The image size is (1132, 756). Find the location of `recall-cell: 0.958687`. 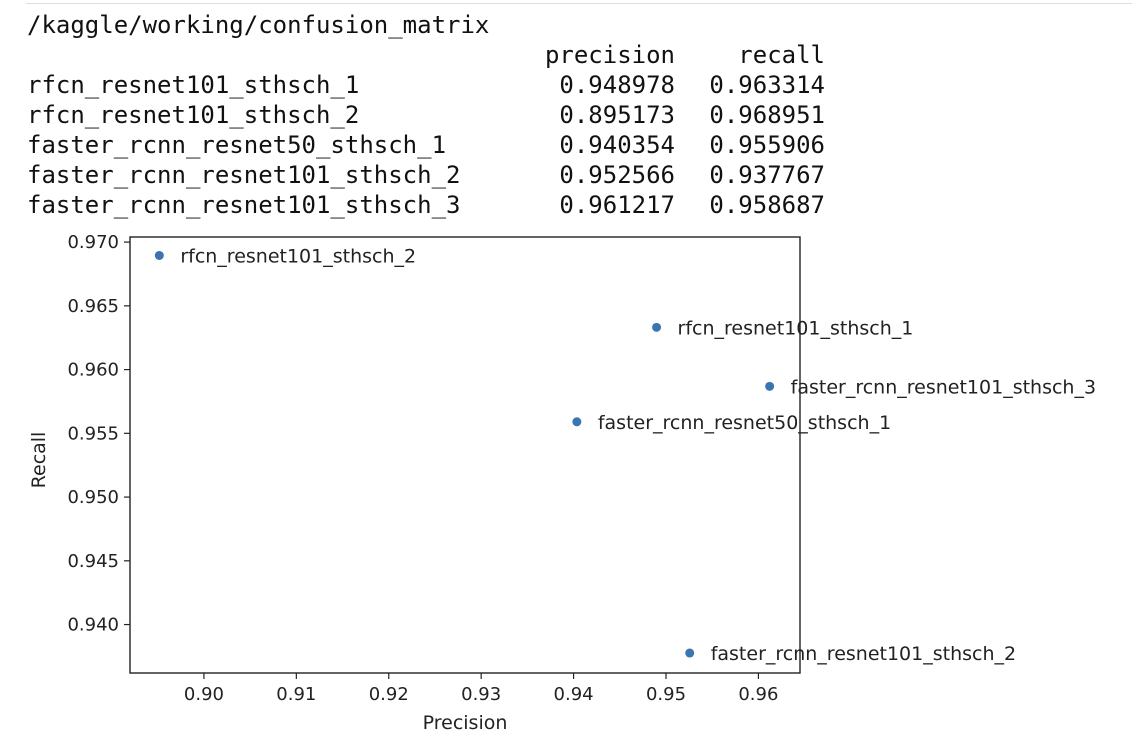

recall-cell: 0.958687 is located at coordinates (767, 205).